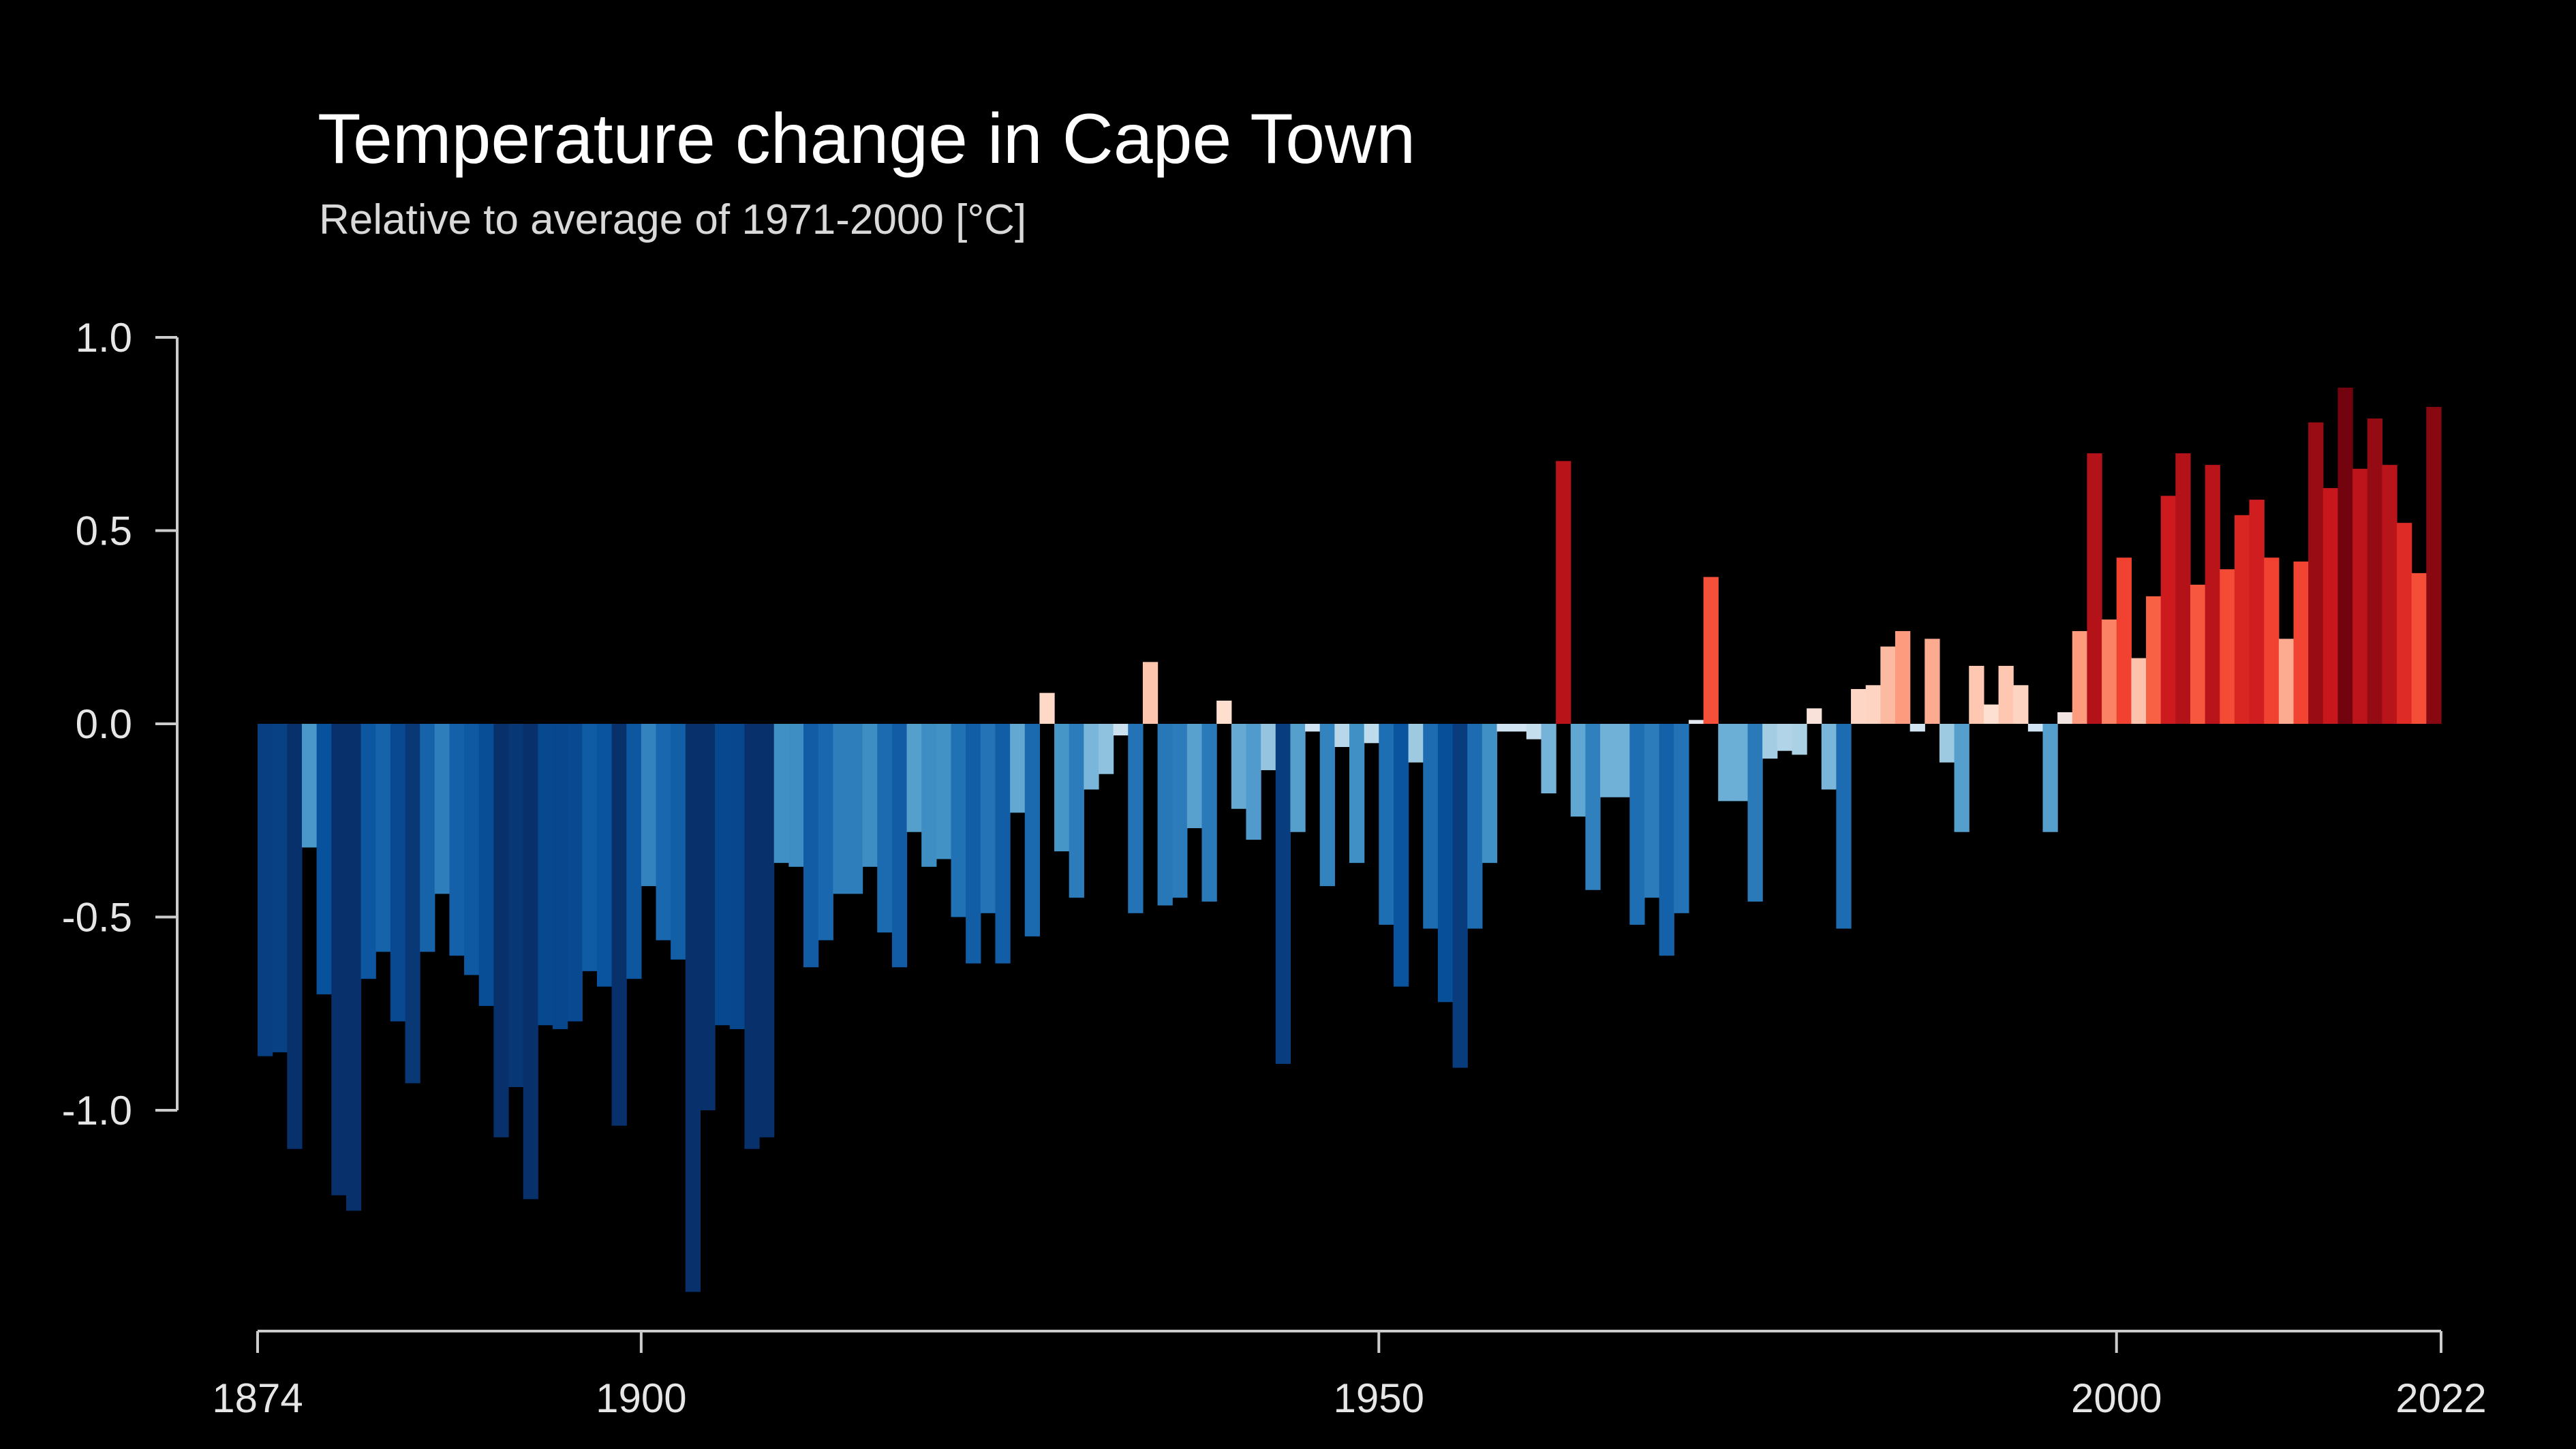  Describe the element at coordinates (811, 846) in the screenshot. I see `bar-1911` at that location.